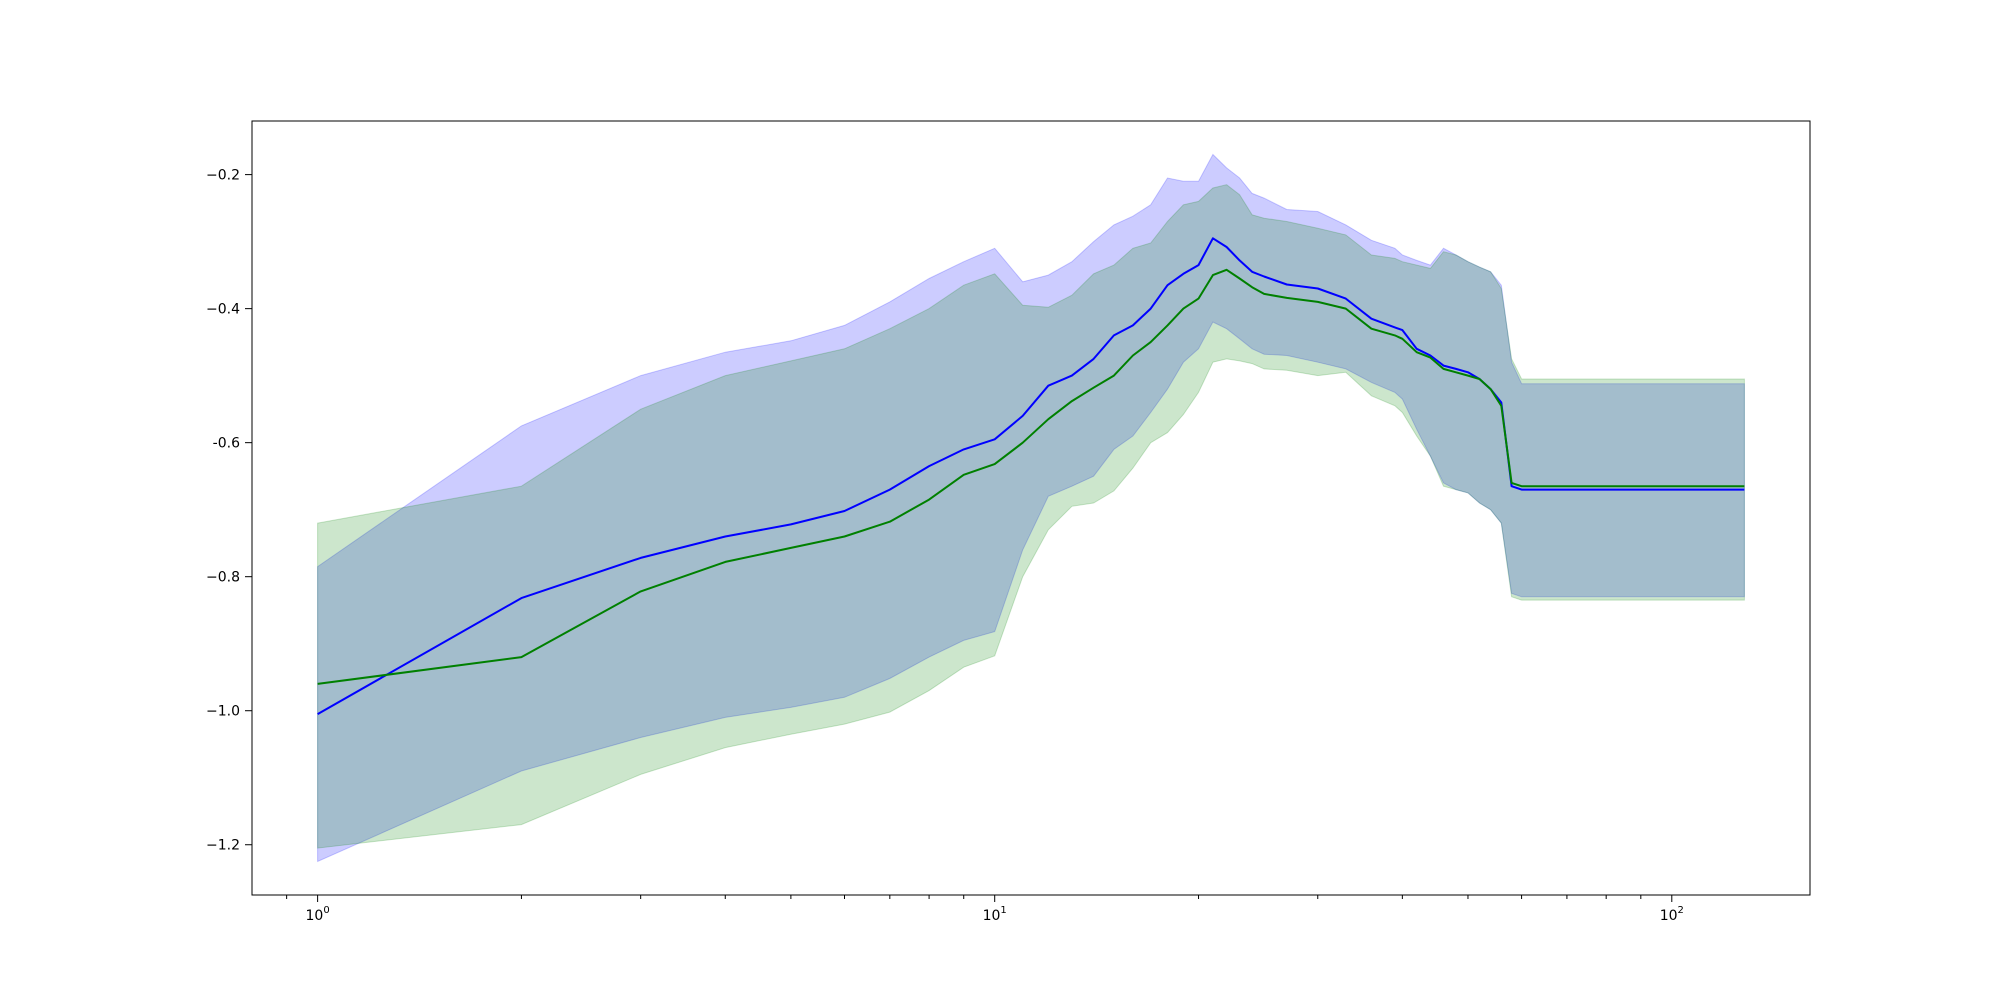 This screenshot has width=2000, height=1000. Describe the element at coordinates (223, 712) in the screenshot. I see `y-tick-label: −1.0` at that location.